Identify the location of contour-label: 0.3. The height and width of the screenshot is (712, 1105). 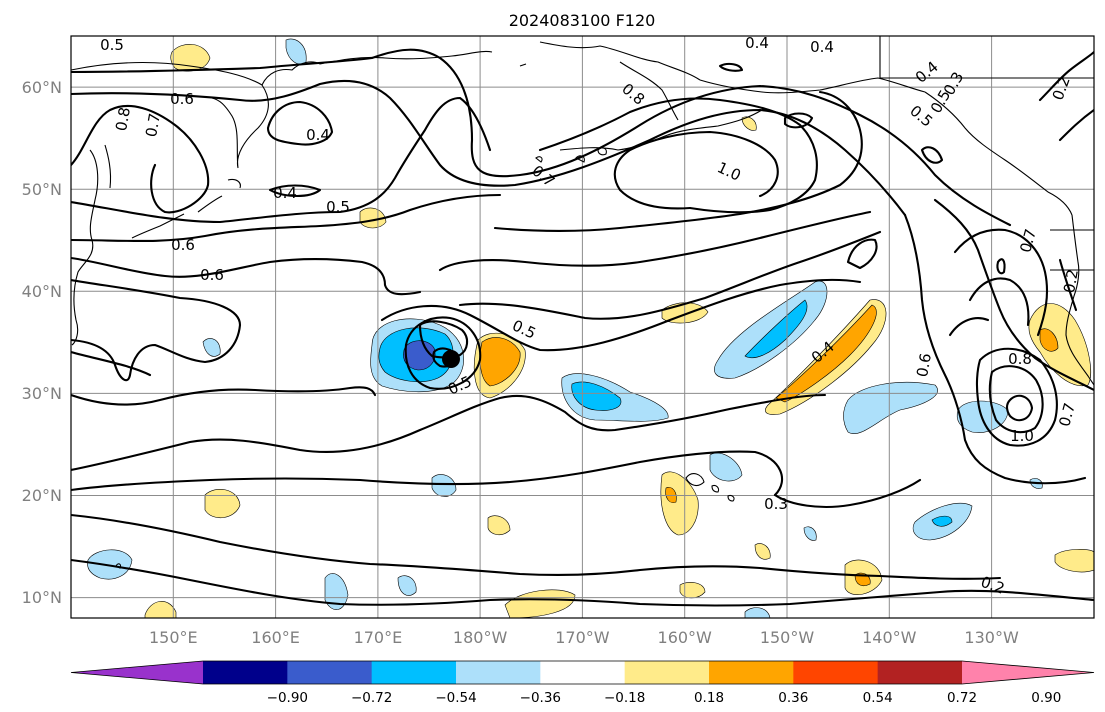
(776, 504).